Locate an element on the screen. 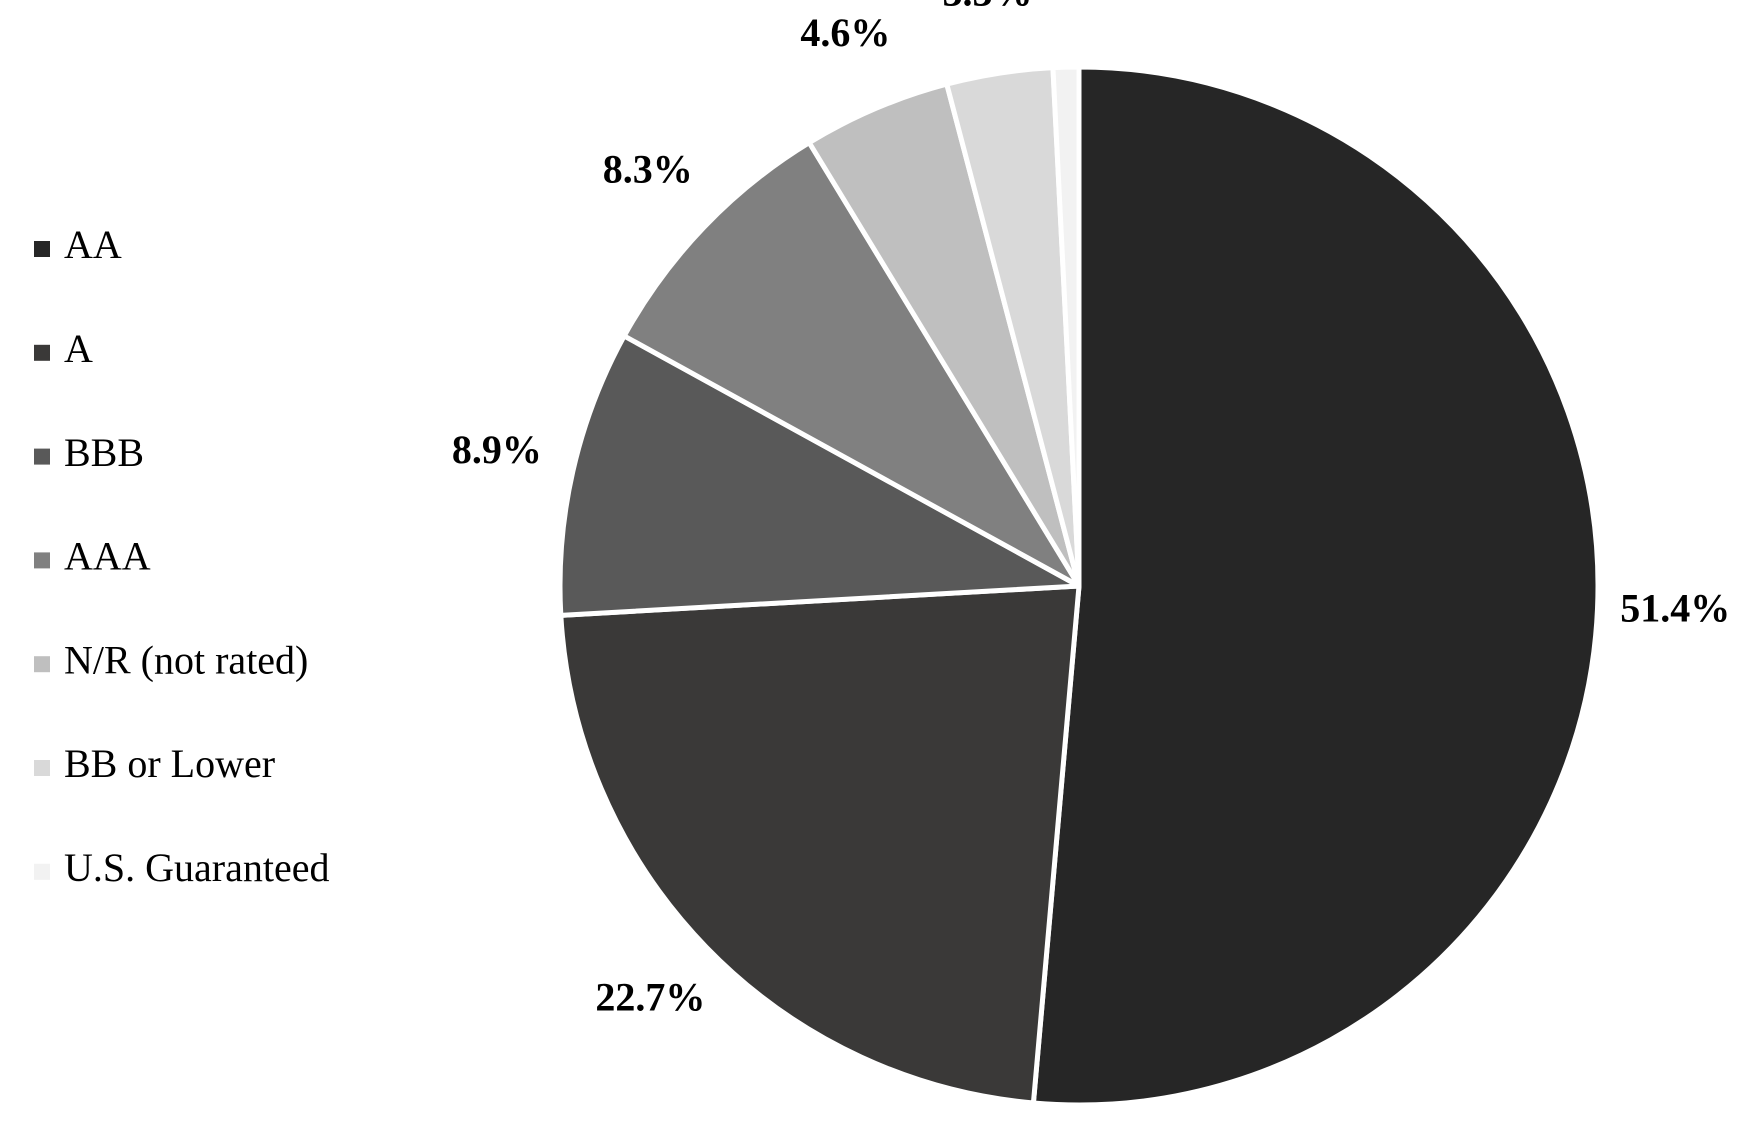 This screenshot has width=1747, height=1122. legend-text: A is located at coordinates (78, 348).